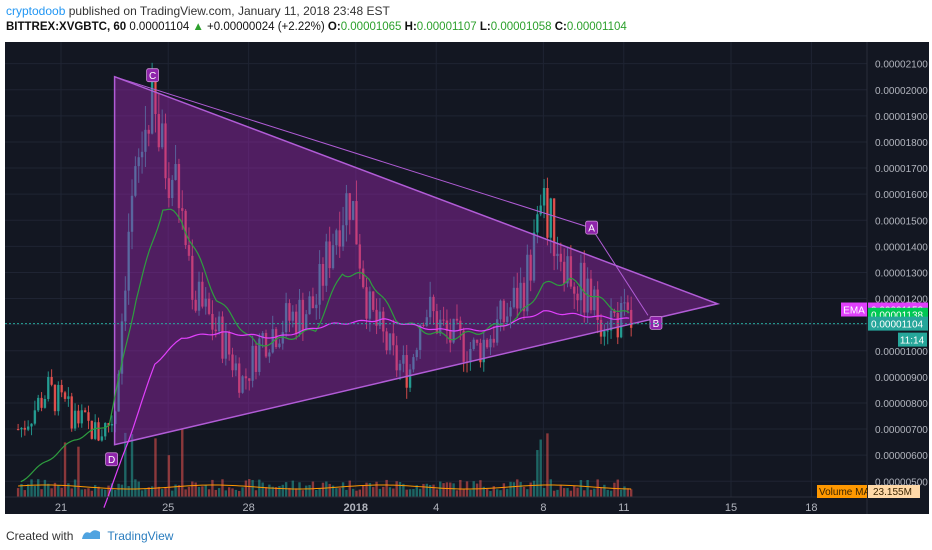 Image resolution: width=932 pixels, height=550 pixels. What do you see at coordinates (66, 27) in the screenshot?
I see `symbol-label: BITTREX:XVGBTC, 60` at bounding box center [66, 27].